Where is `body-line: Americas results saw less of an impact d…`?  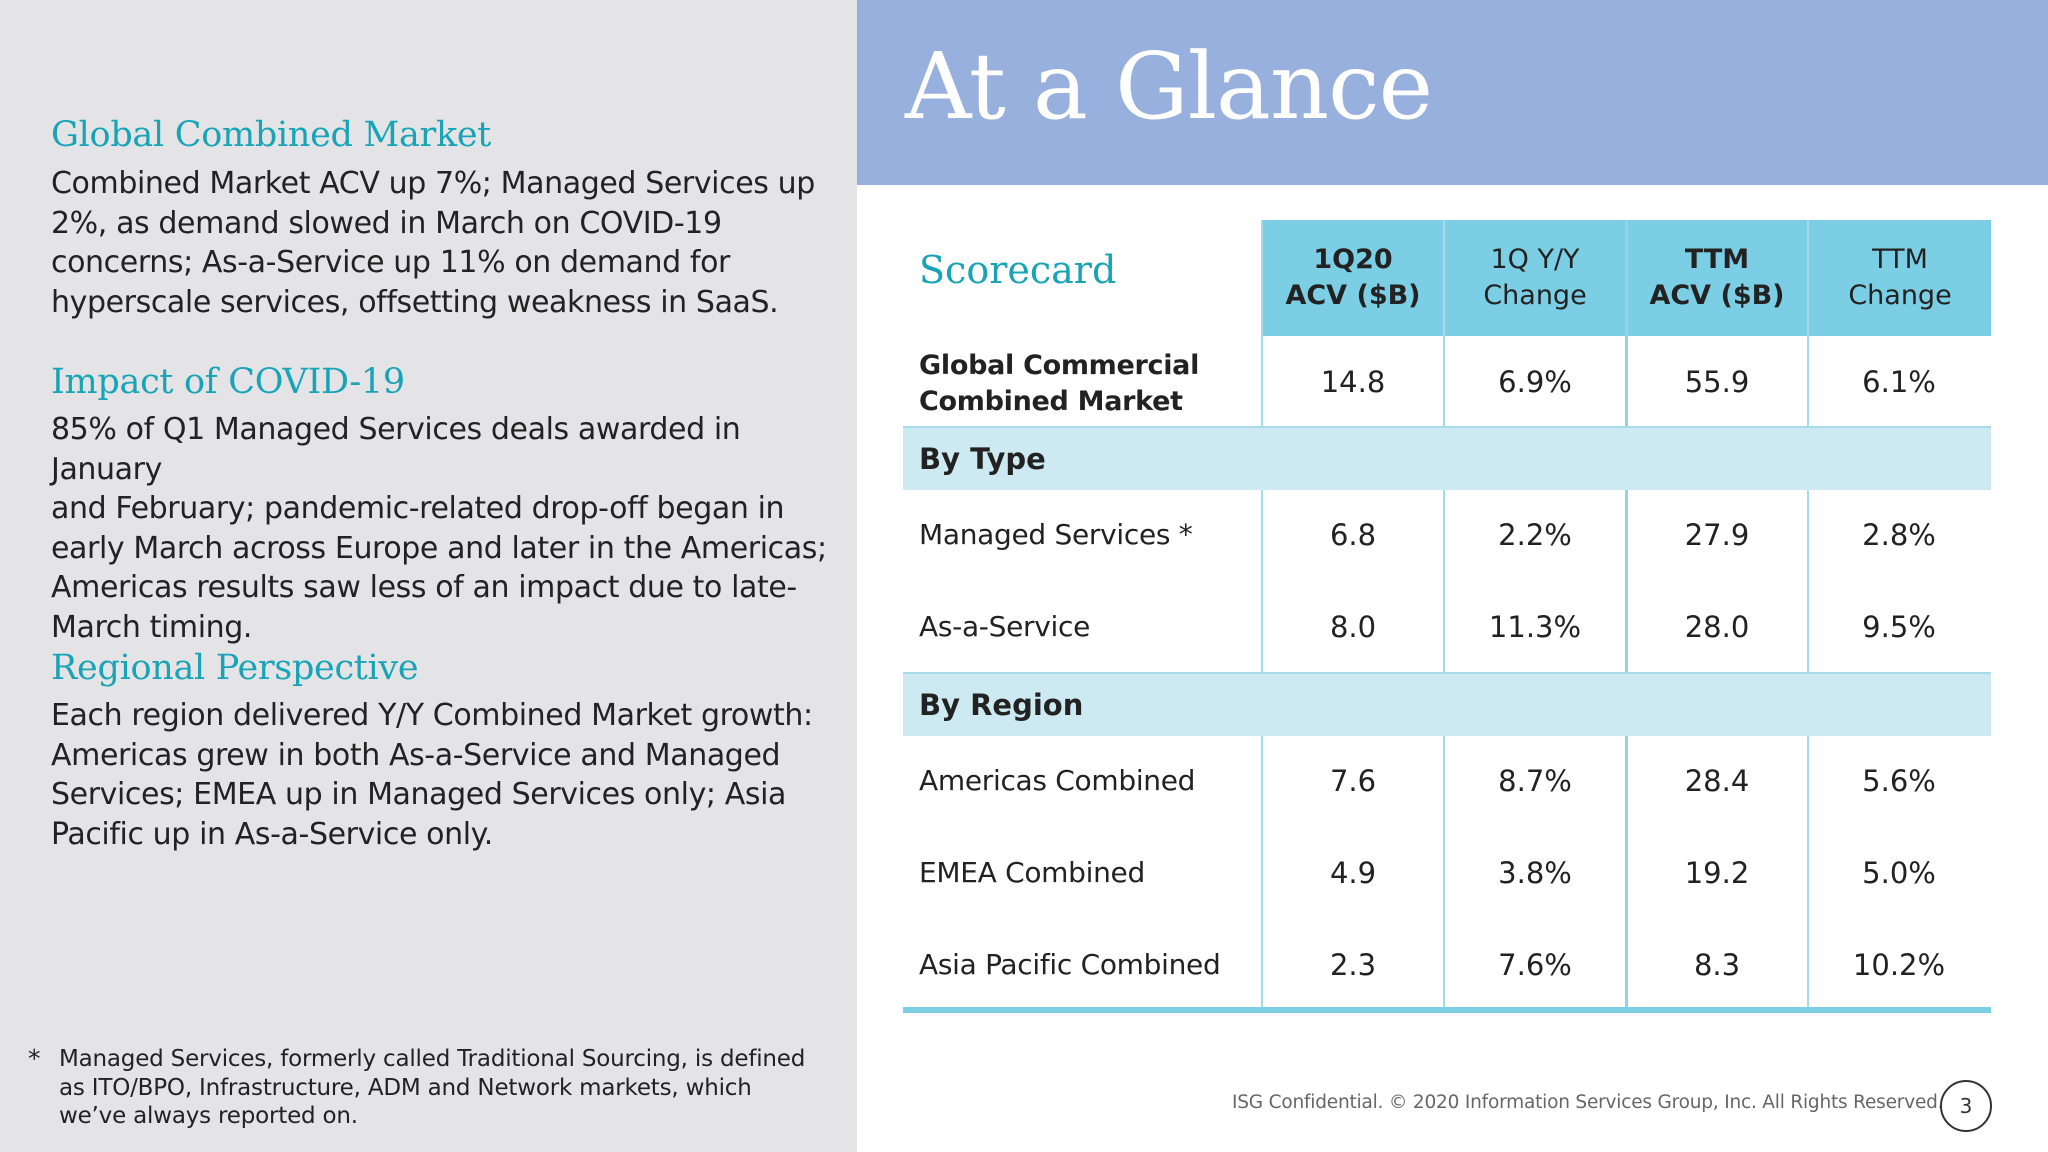 body-line: Americas results saw less of an impact d… is located at coordinates (424, 587).